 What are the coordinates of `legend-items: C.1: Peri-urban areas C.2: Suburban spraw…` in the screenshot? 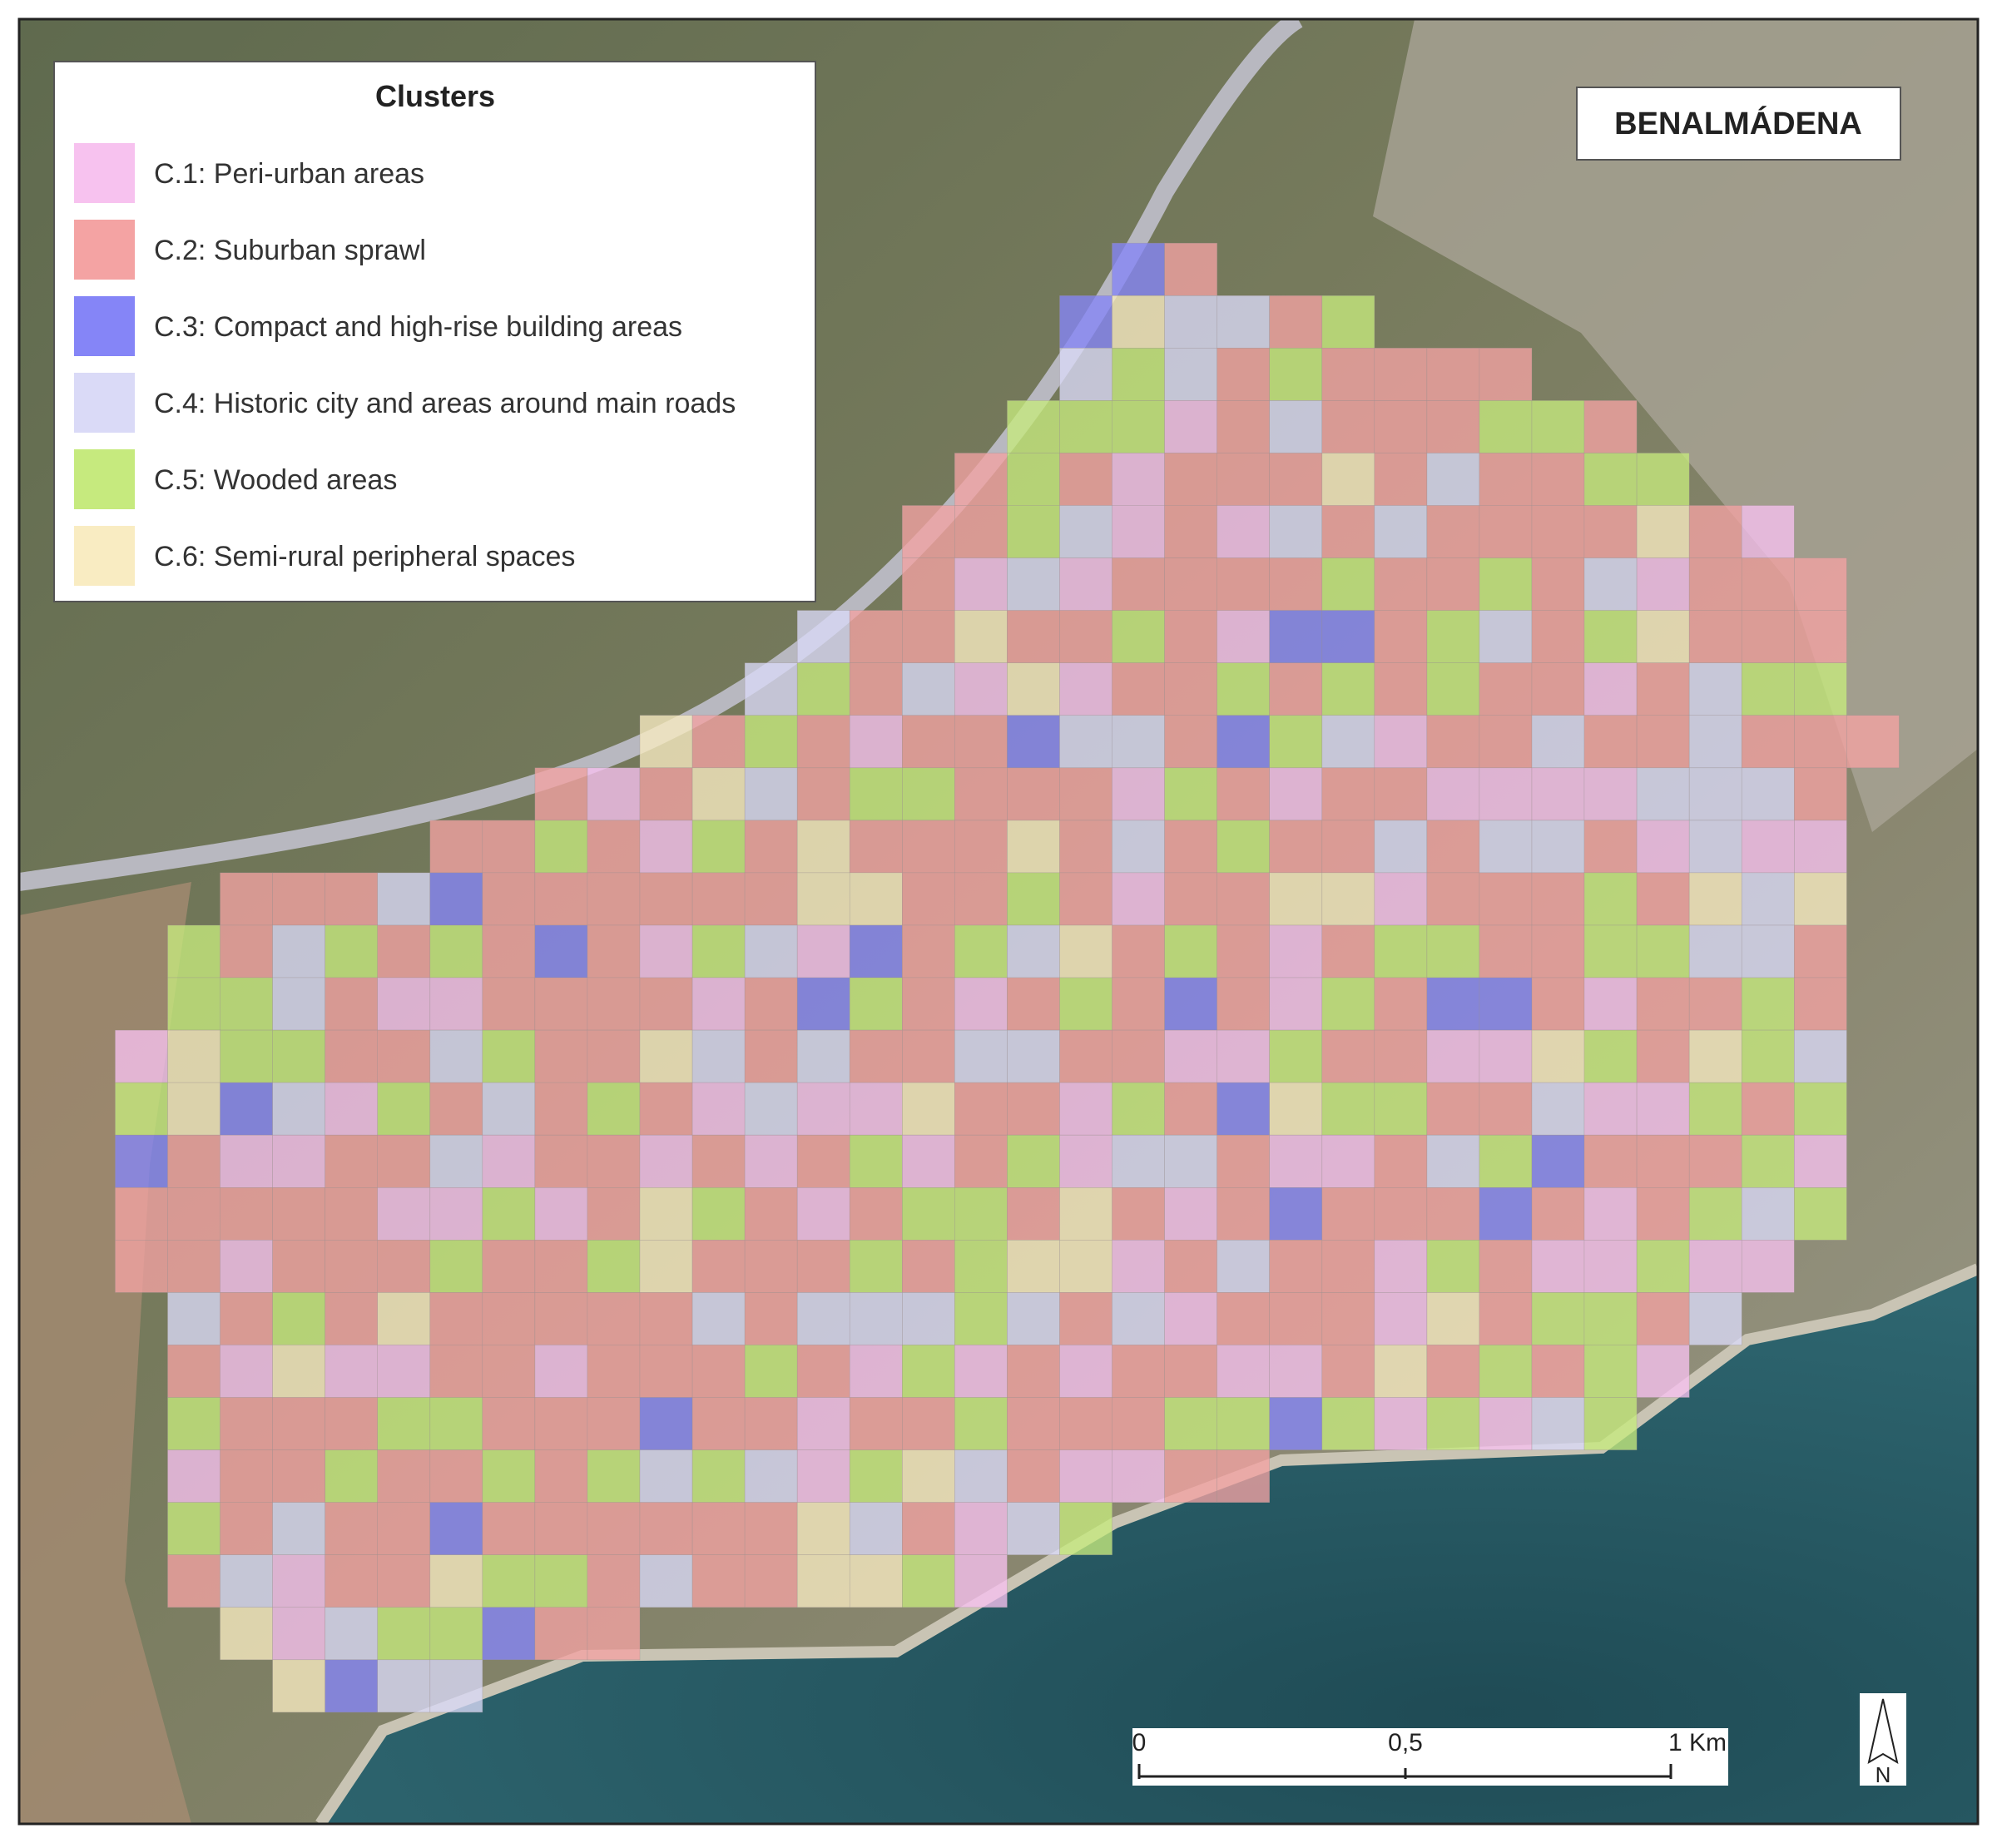 It's located at (405, 365).